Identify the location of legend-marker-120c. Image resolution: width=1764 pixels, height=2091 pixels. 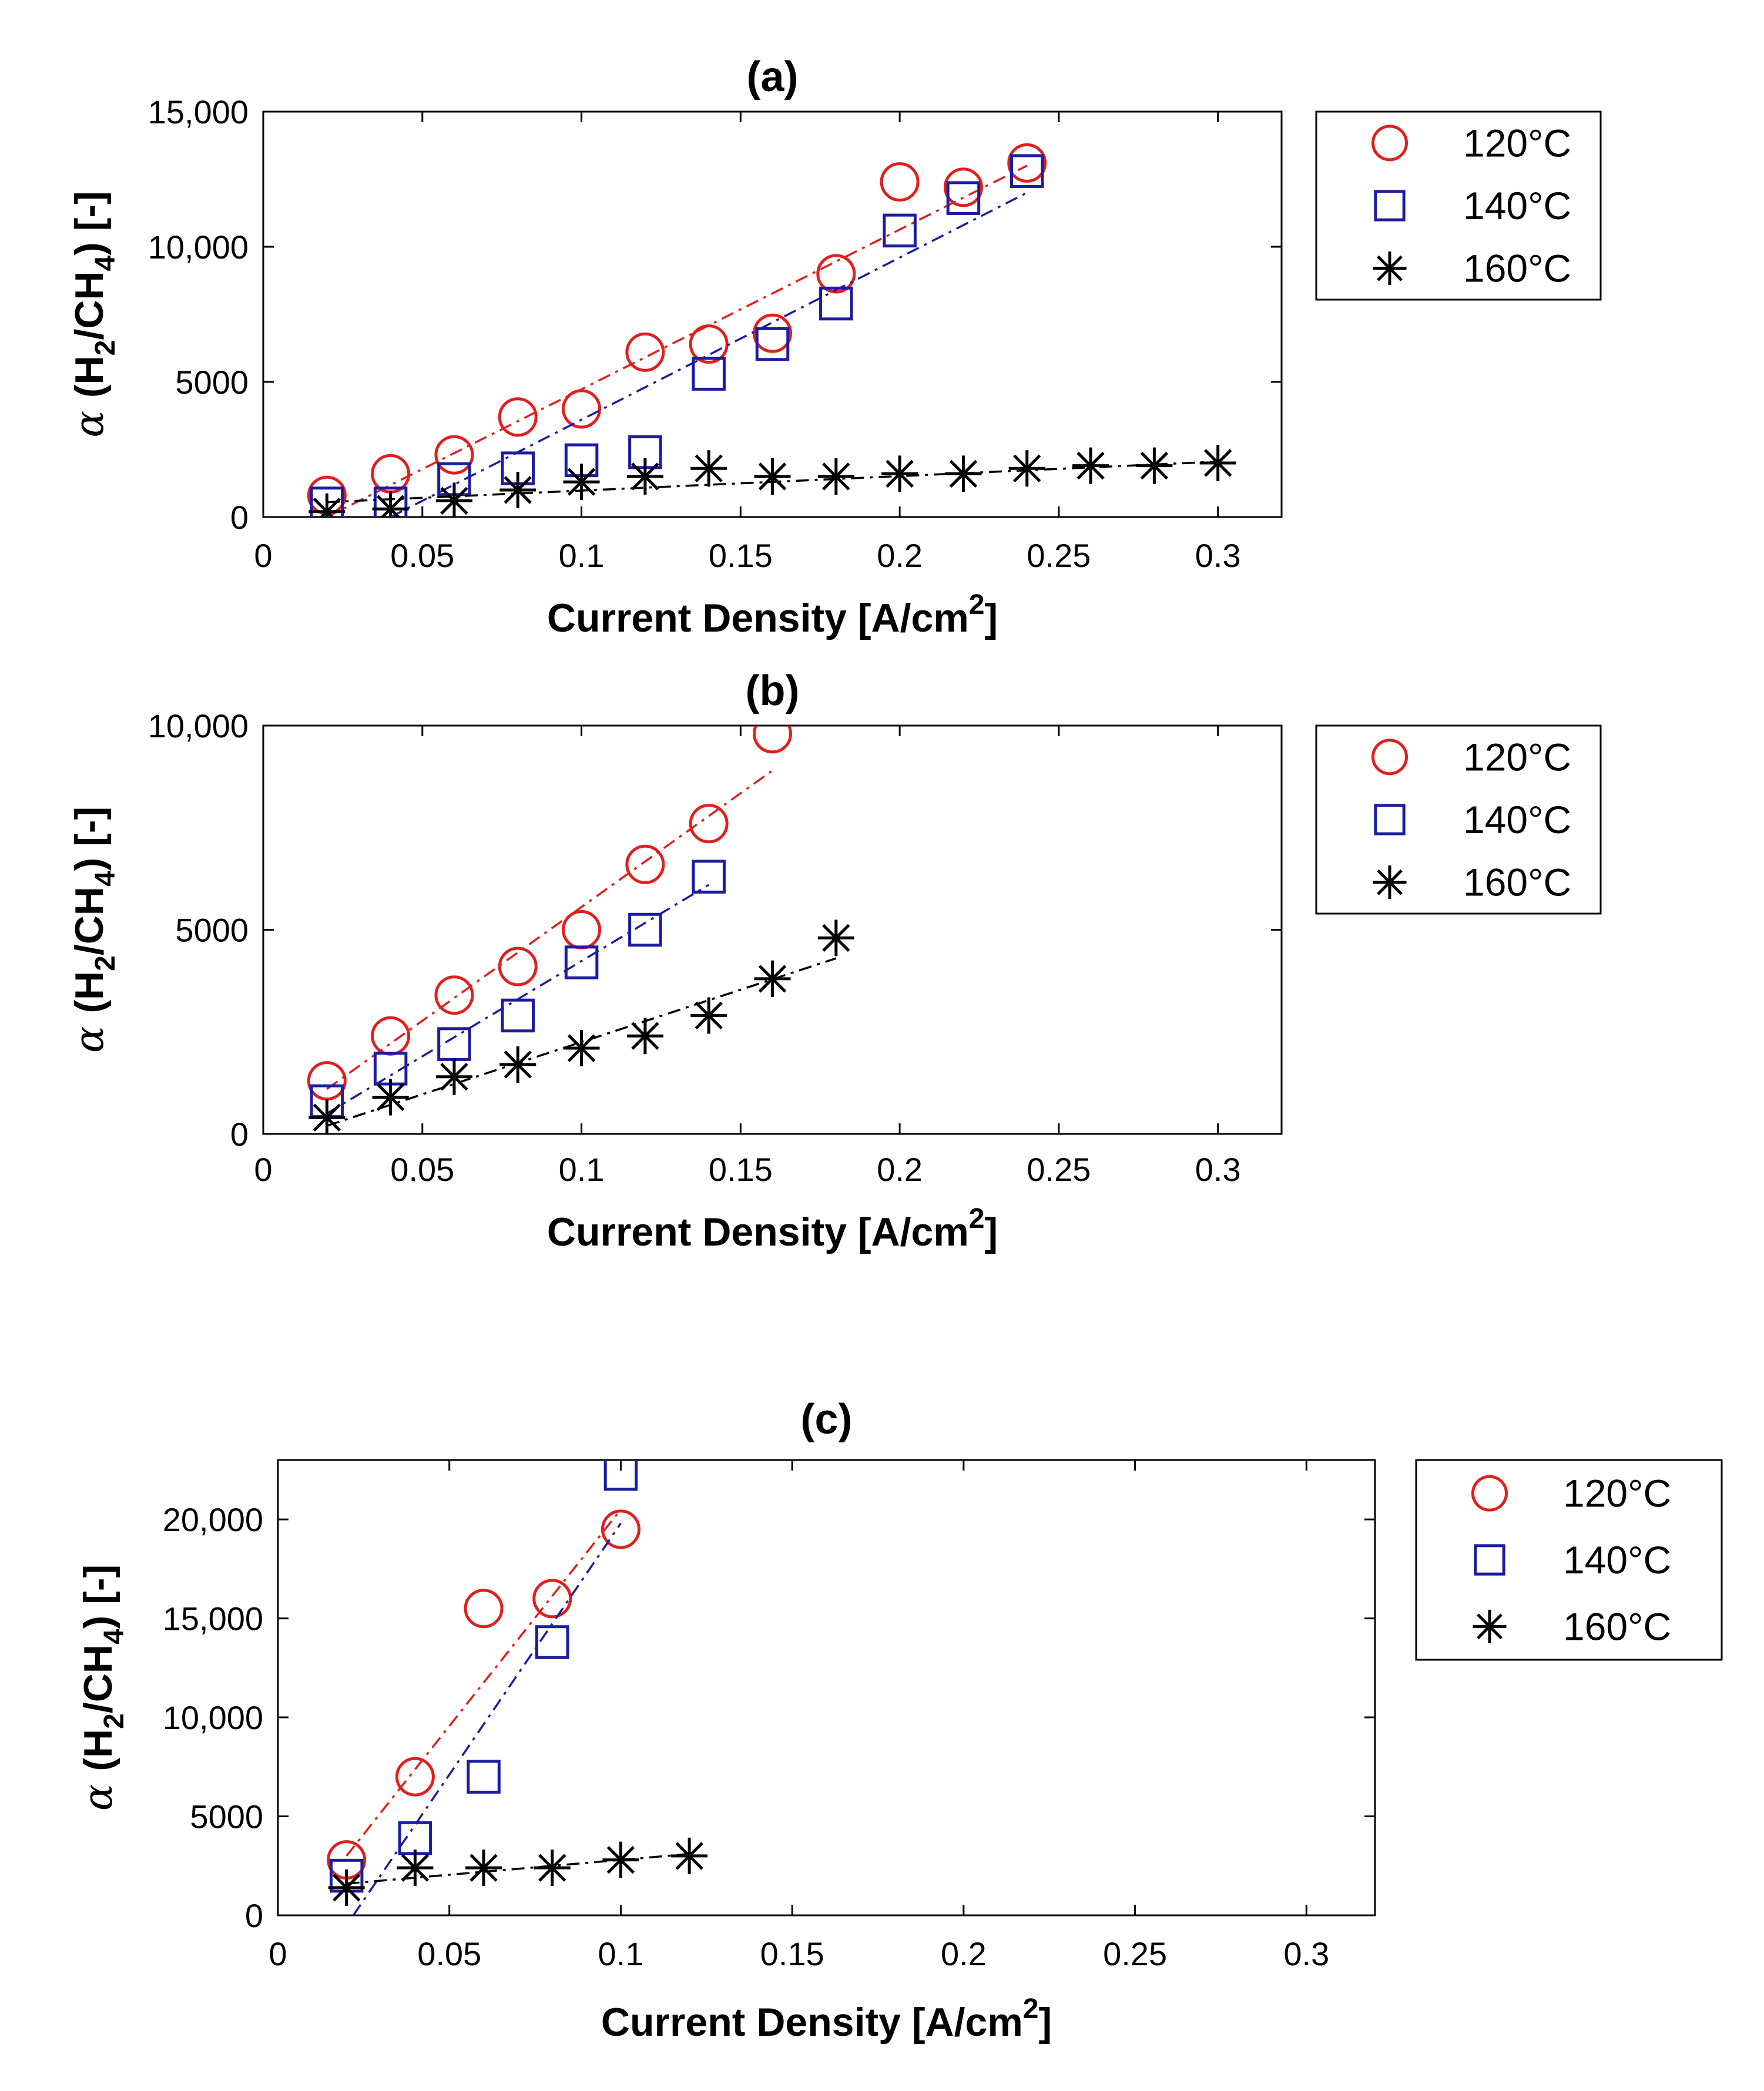
(1489, 1493).